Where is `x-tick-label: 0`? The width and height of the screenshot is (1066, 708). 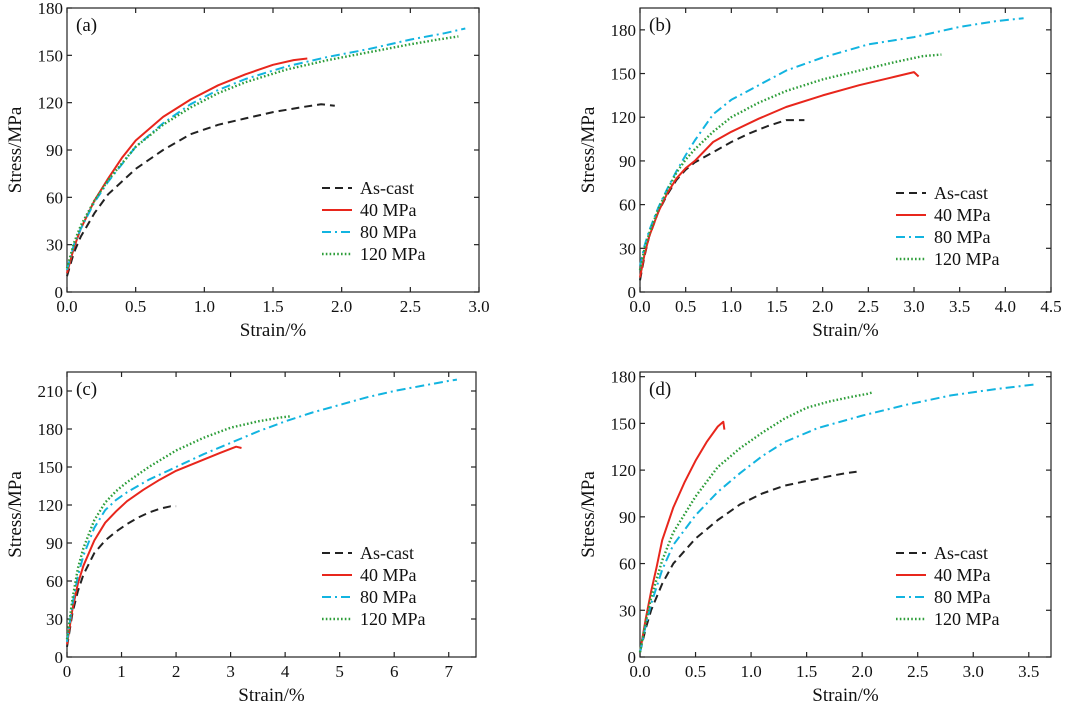 x-tick-label: 0 is located at coordinates (67, 671).